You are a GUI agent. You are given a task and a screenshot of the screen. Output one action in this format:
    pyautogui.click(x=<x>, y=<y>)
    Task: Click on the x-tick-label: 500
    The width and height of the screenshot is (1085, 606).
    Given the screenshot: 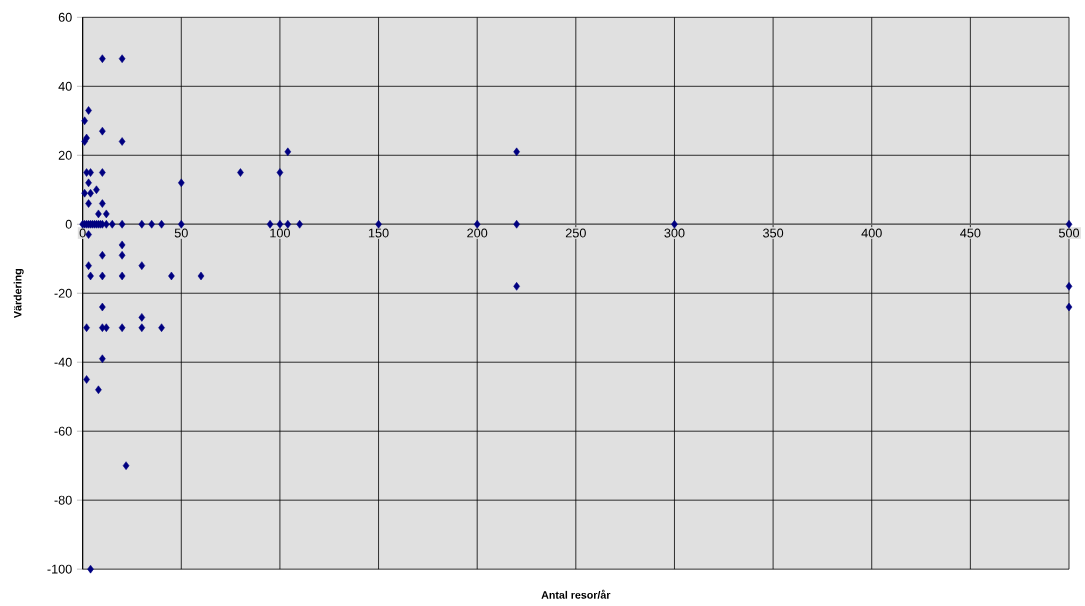 What is the action you would take?
    pyautogui.click(x=1069, y=233)
    